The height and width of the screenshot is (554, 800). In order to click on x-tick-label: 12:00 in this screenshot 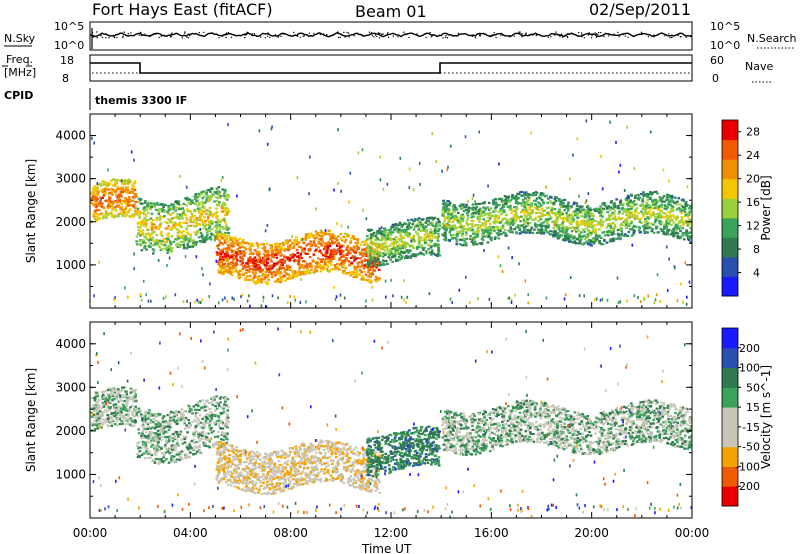, I will do `click(391, 533)`.